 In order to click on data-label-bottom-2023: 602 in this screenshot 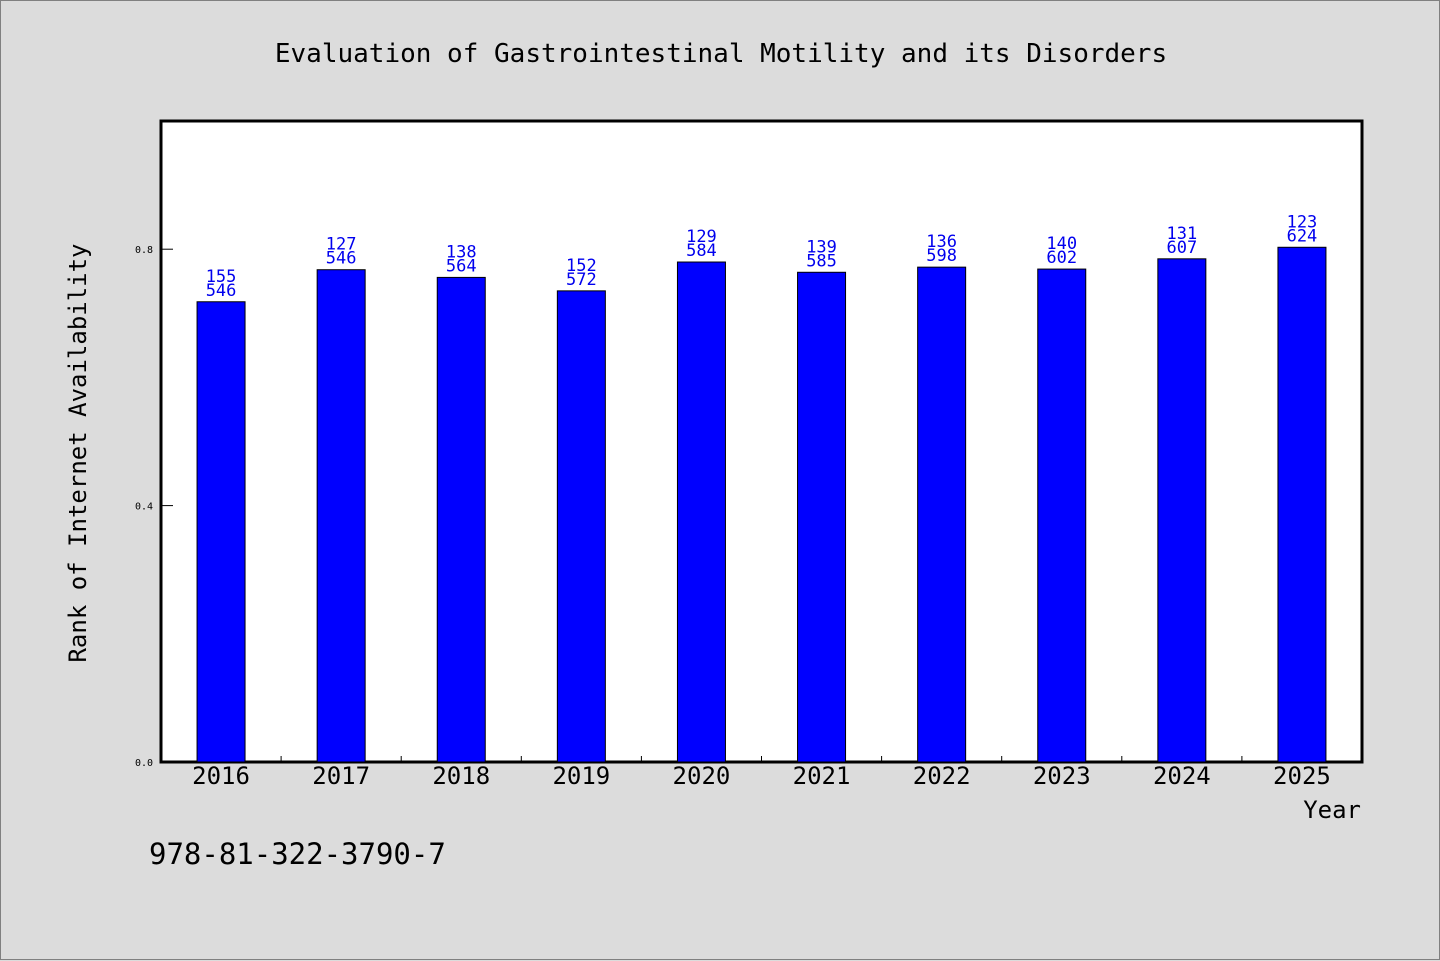, I will do `click(1061, 258)`.